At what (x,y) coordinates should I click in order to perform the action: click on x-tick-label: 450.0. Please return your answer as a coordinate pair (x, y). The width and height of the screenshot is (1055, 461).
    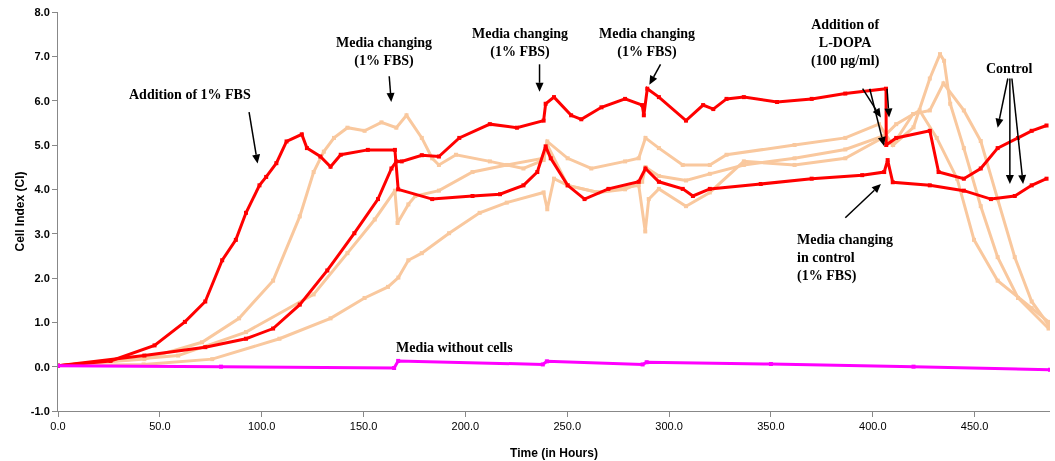
    Looking at the image, I should click on (974, 426).